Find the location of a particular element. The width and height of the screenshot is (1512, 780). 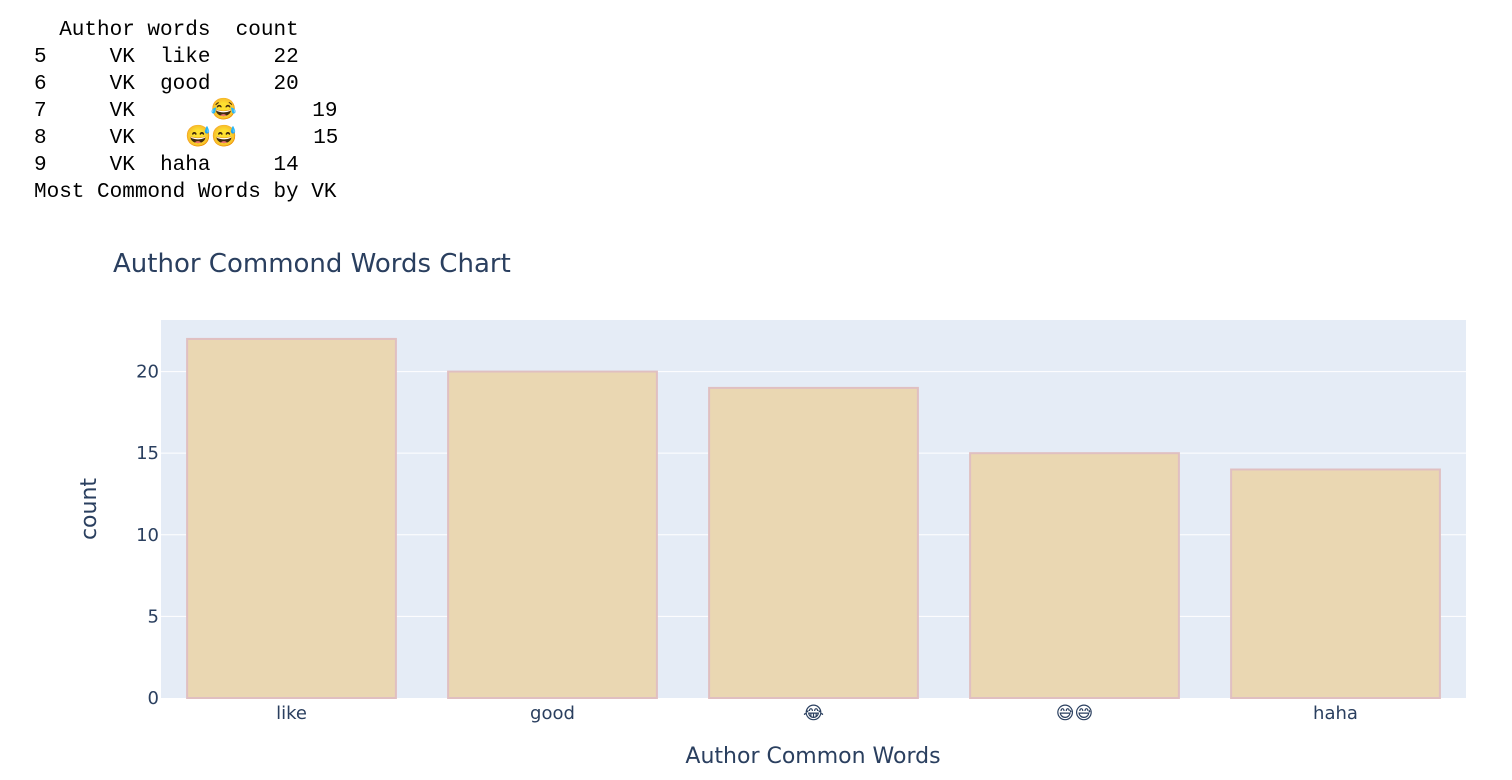

row-count: 19 is located at coordinates (325, 111).